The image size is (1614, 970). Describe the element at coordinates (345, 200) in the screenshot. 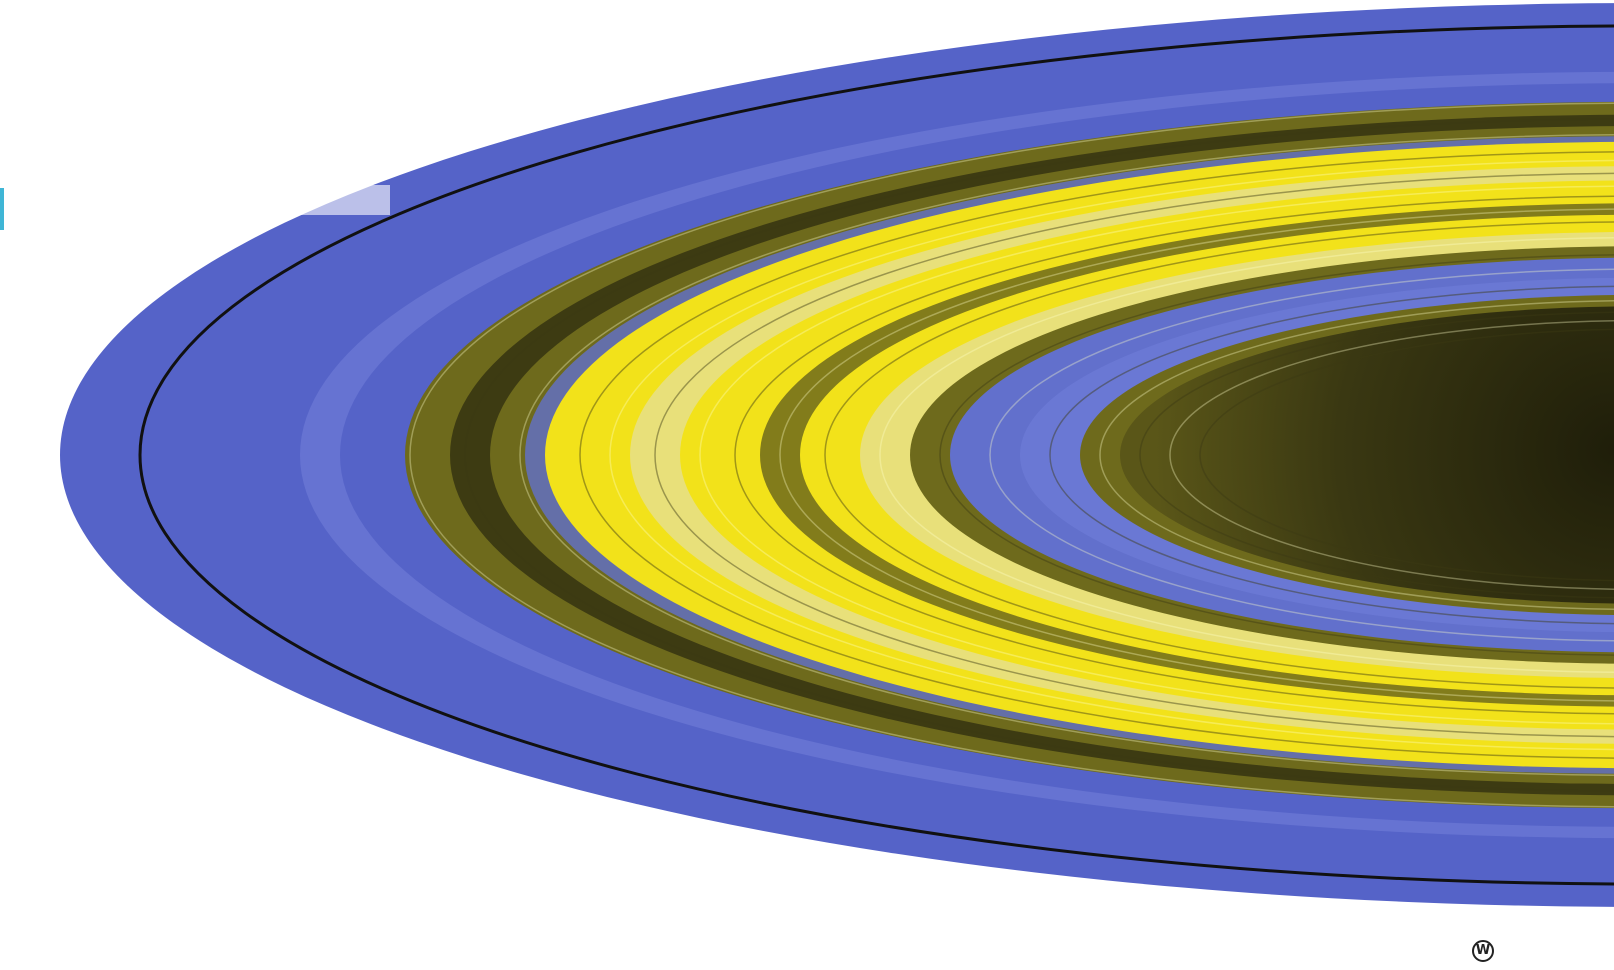

I see `edge-fade` at that location.